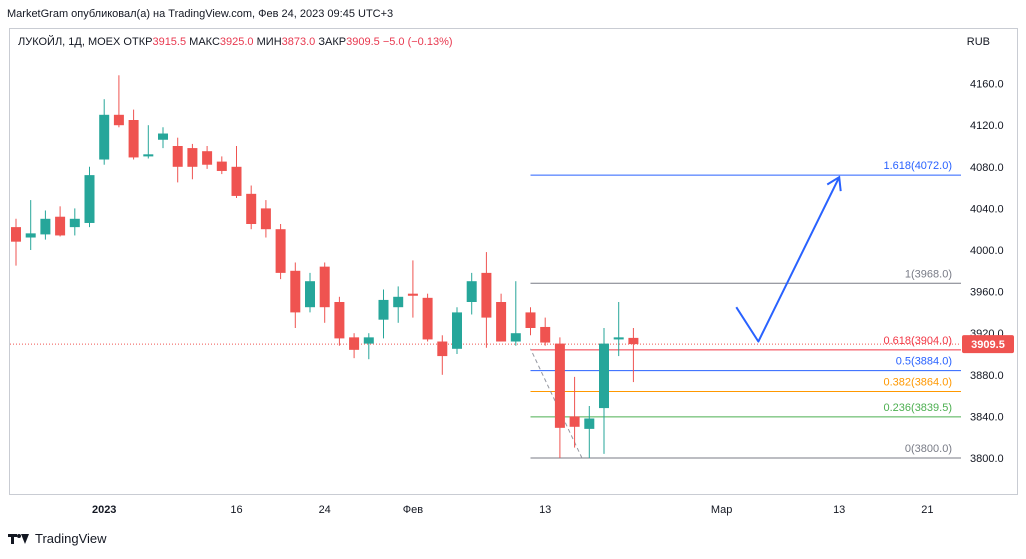 This screenshot has width=1026, height=559. I want to click on x-tick-label: 16, so click(236, 510).